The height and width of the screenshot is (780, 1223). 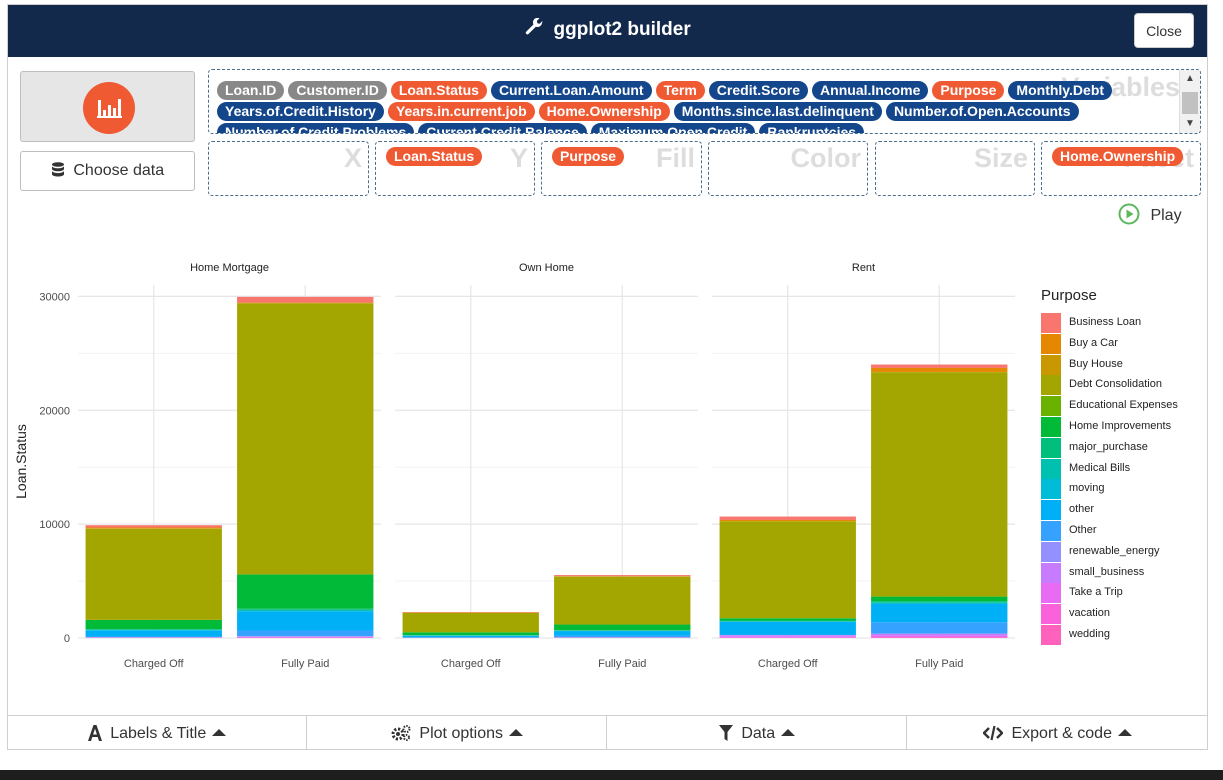 What do you see at coordinates (1087, 488) in the screenshot?
I see `legend-label: moving` at bounding box center [1087, 488].